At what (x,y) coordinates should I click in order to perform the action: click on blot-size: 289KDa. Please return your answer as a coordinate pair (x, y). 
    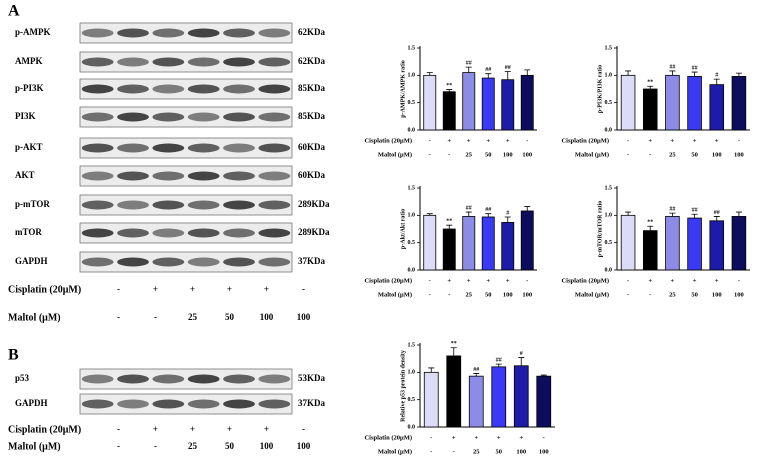
    Looking at the image, I should click on (314, 204).